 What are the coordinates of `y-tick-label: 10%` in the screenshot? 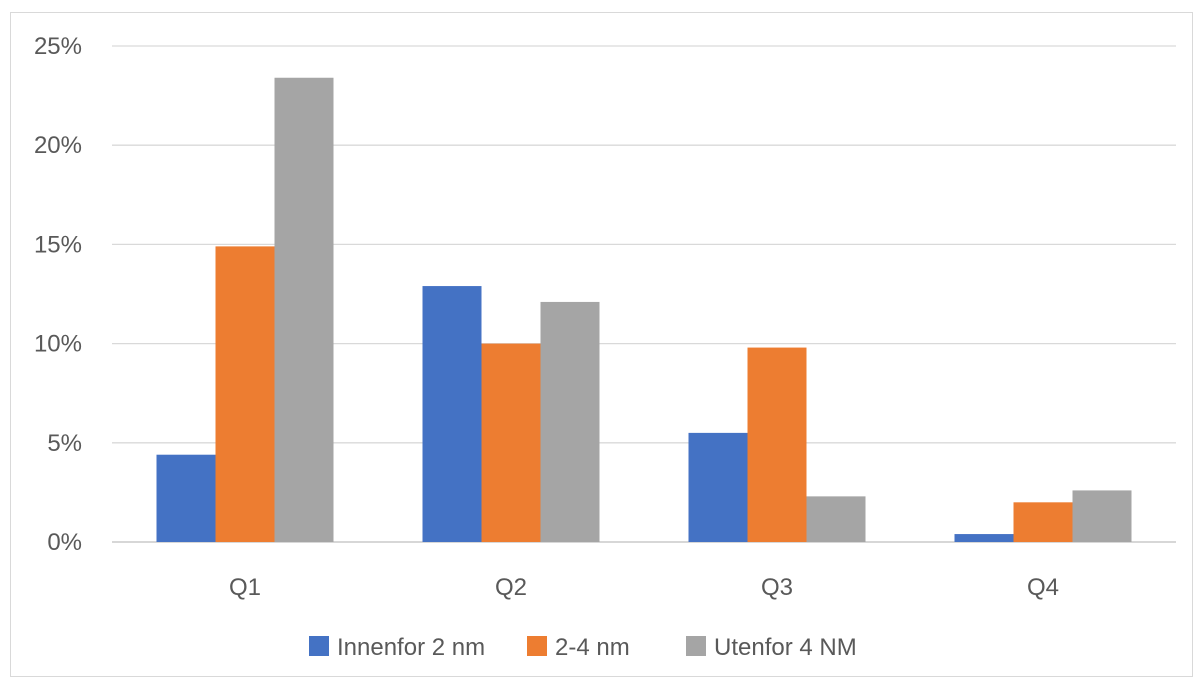 It's located at (58, 344).